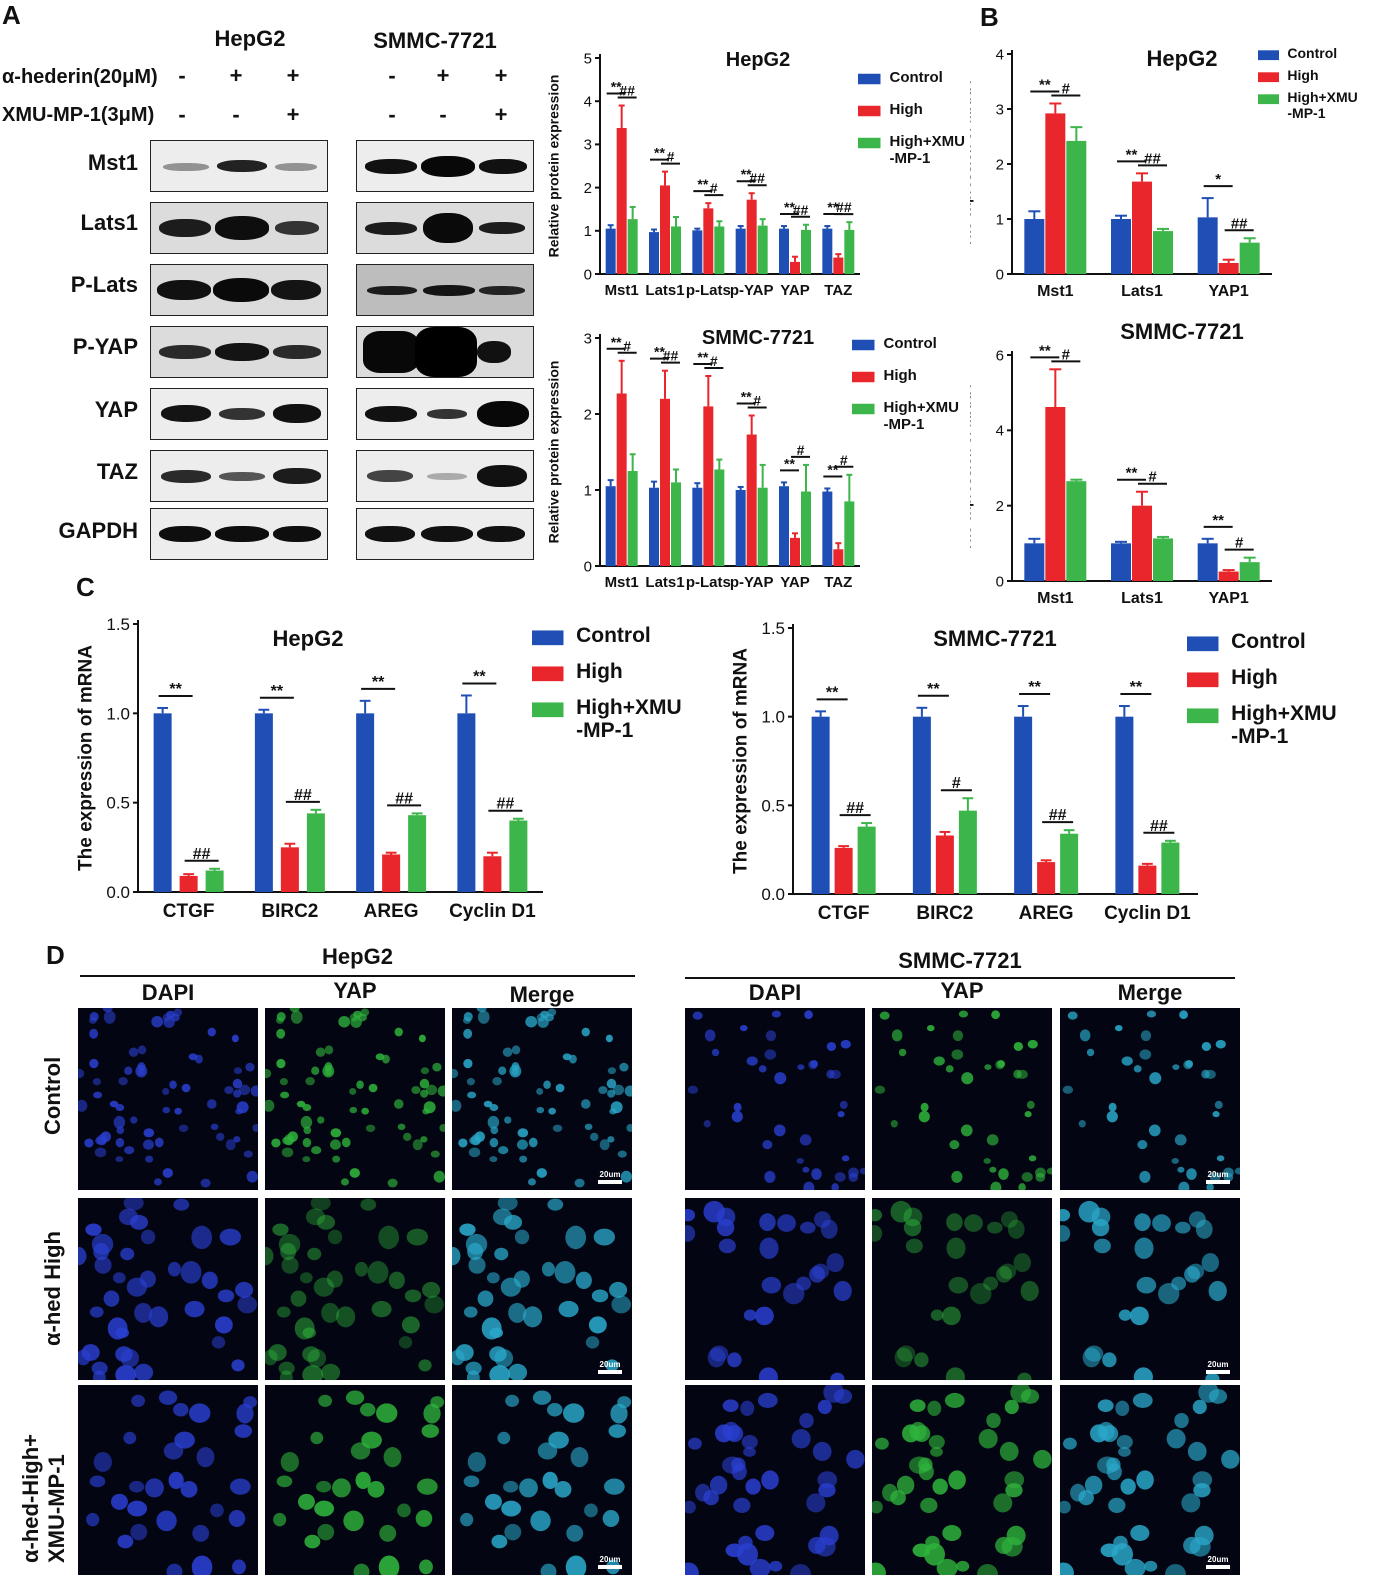 The image size is (1374, 1575). I want to click on if-image-dapi, so click(775, 1099).